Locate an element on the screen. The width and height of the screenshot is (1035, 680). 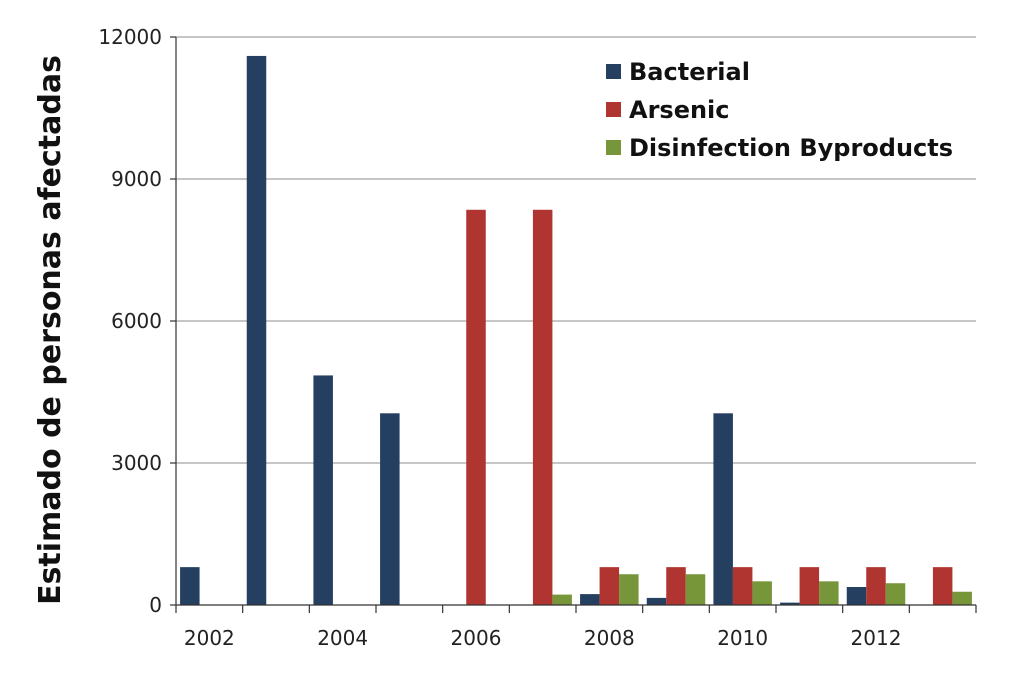
bar-bacterial-2012 is located at coordinates (856, 596).